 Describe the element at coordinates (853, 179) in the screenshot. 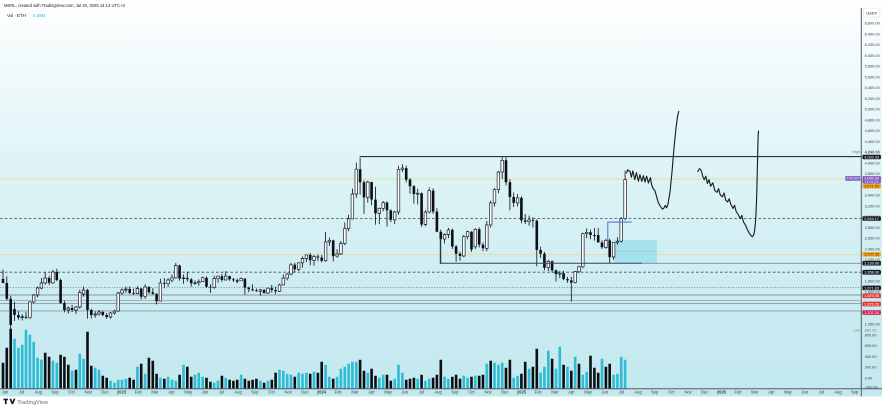

I see `svg-text: ETHUSDT` at that location.